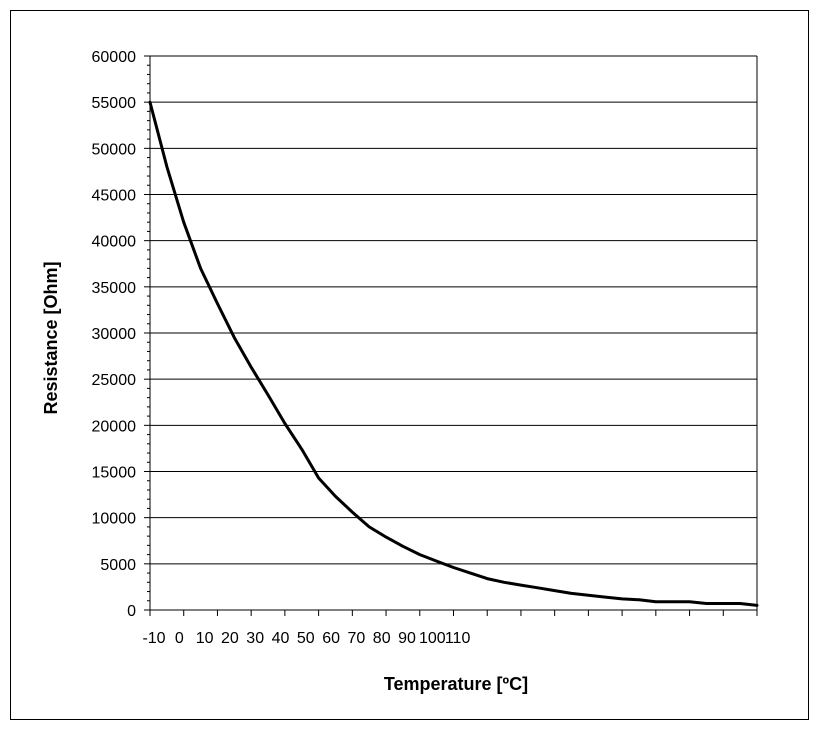 The height and width of the screenshot is (732, 821). I want to click on x-tick-label: 110, so click(458, 638).